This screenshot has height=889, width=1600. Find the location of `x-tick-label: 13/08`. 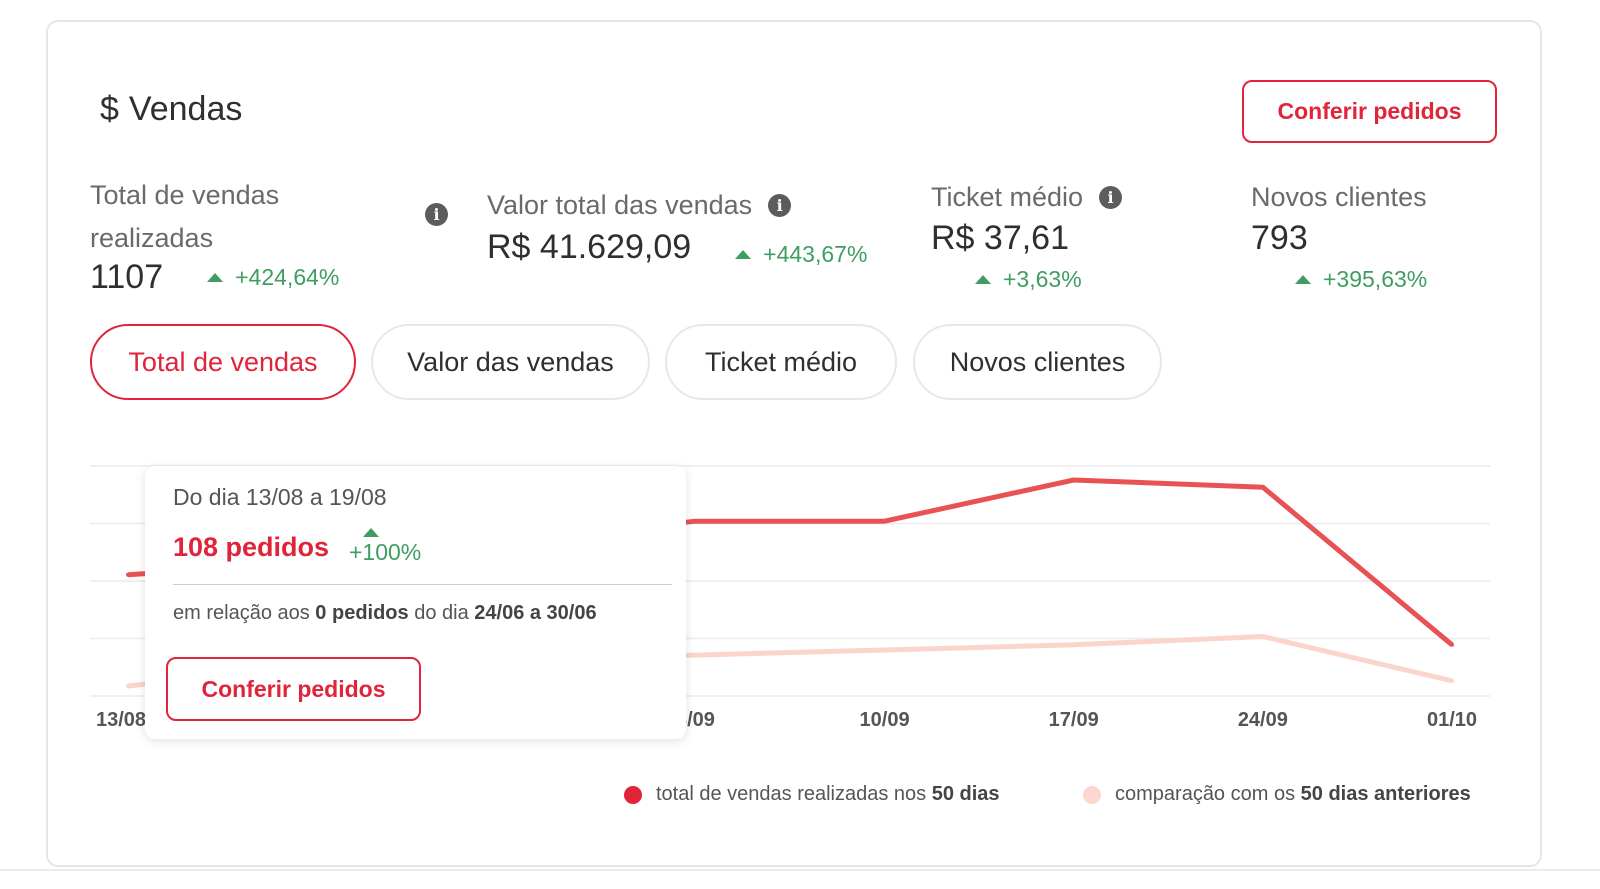

x-tick-label: 13/08 is located at coordinates (121, 720).